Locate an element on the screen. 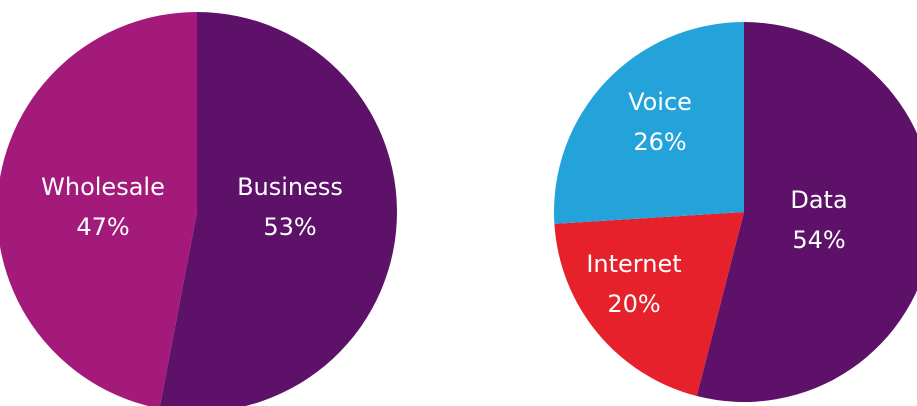 This screenshot has height=406, width=917. slice-label-wholesale: Wholesale is located at coordinates (103, 187).